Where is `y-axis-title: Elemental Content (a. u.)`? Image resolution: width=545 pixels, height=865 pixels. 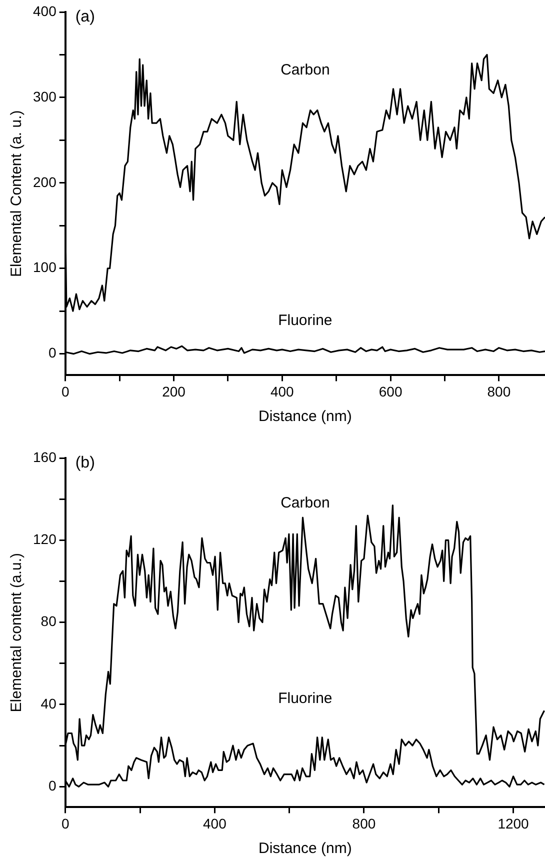
y-axis-title: Elemental Content (a. u.) is located at coordinates (17, 193).